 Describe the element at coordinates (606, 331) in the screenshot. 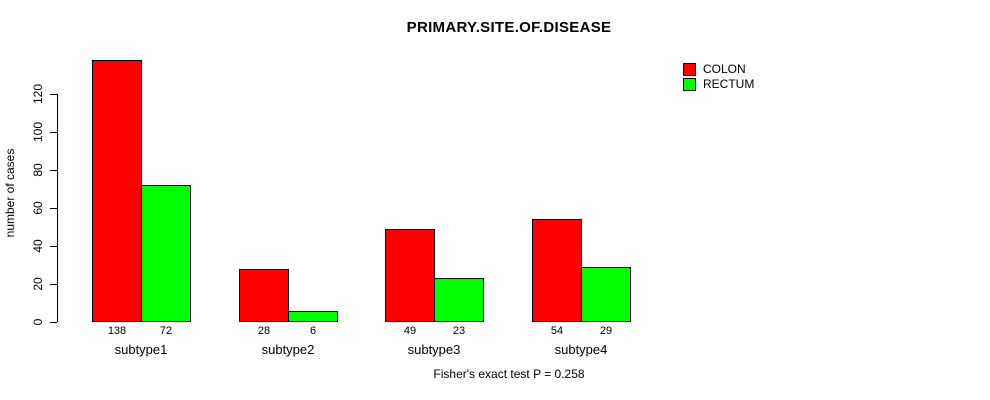

I see `bar-value-label: 29` at that location.